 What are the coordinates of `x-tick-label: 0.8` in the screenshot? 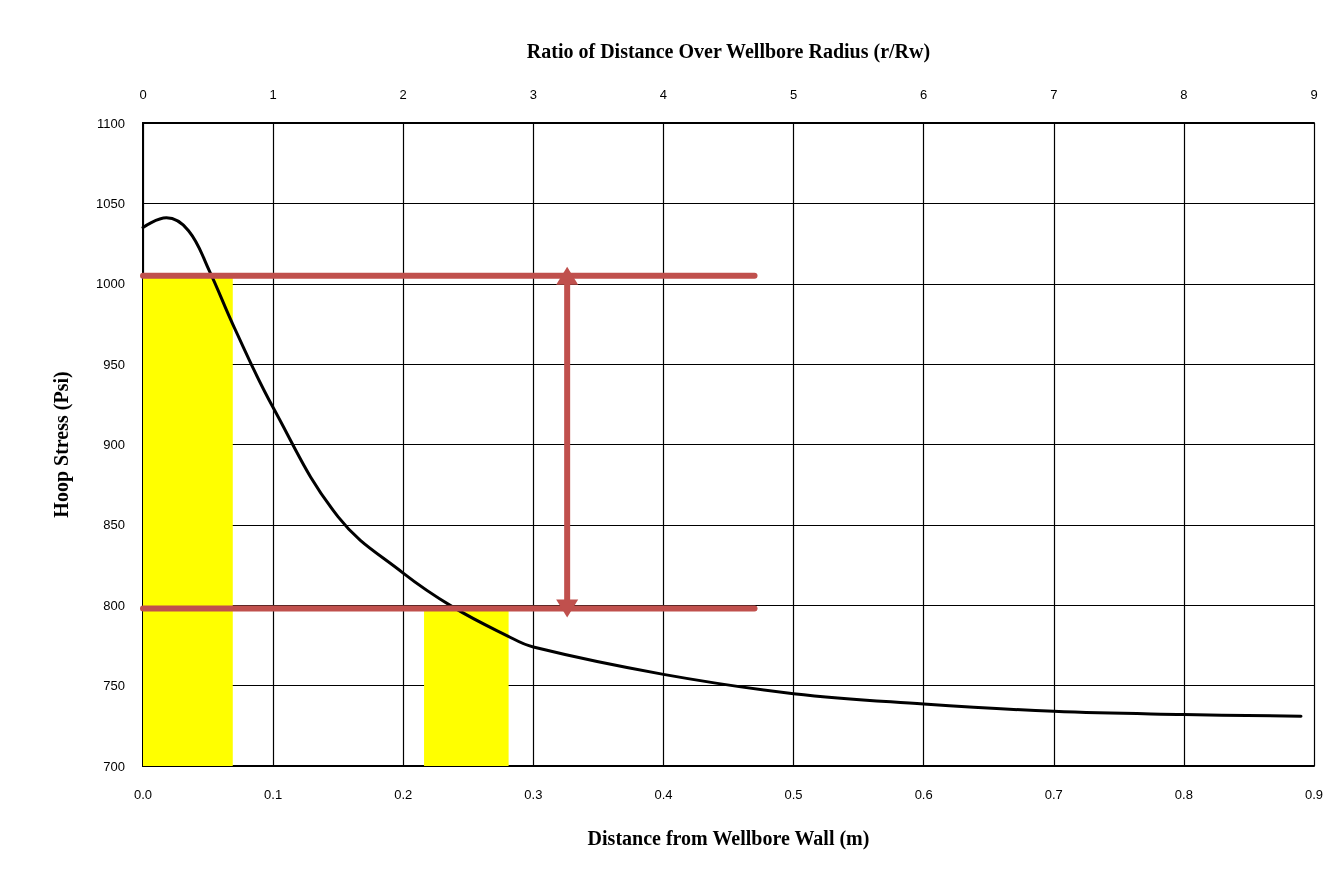 It's located at (1183, 794).